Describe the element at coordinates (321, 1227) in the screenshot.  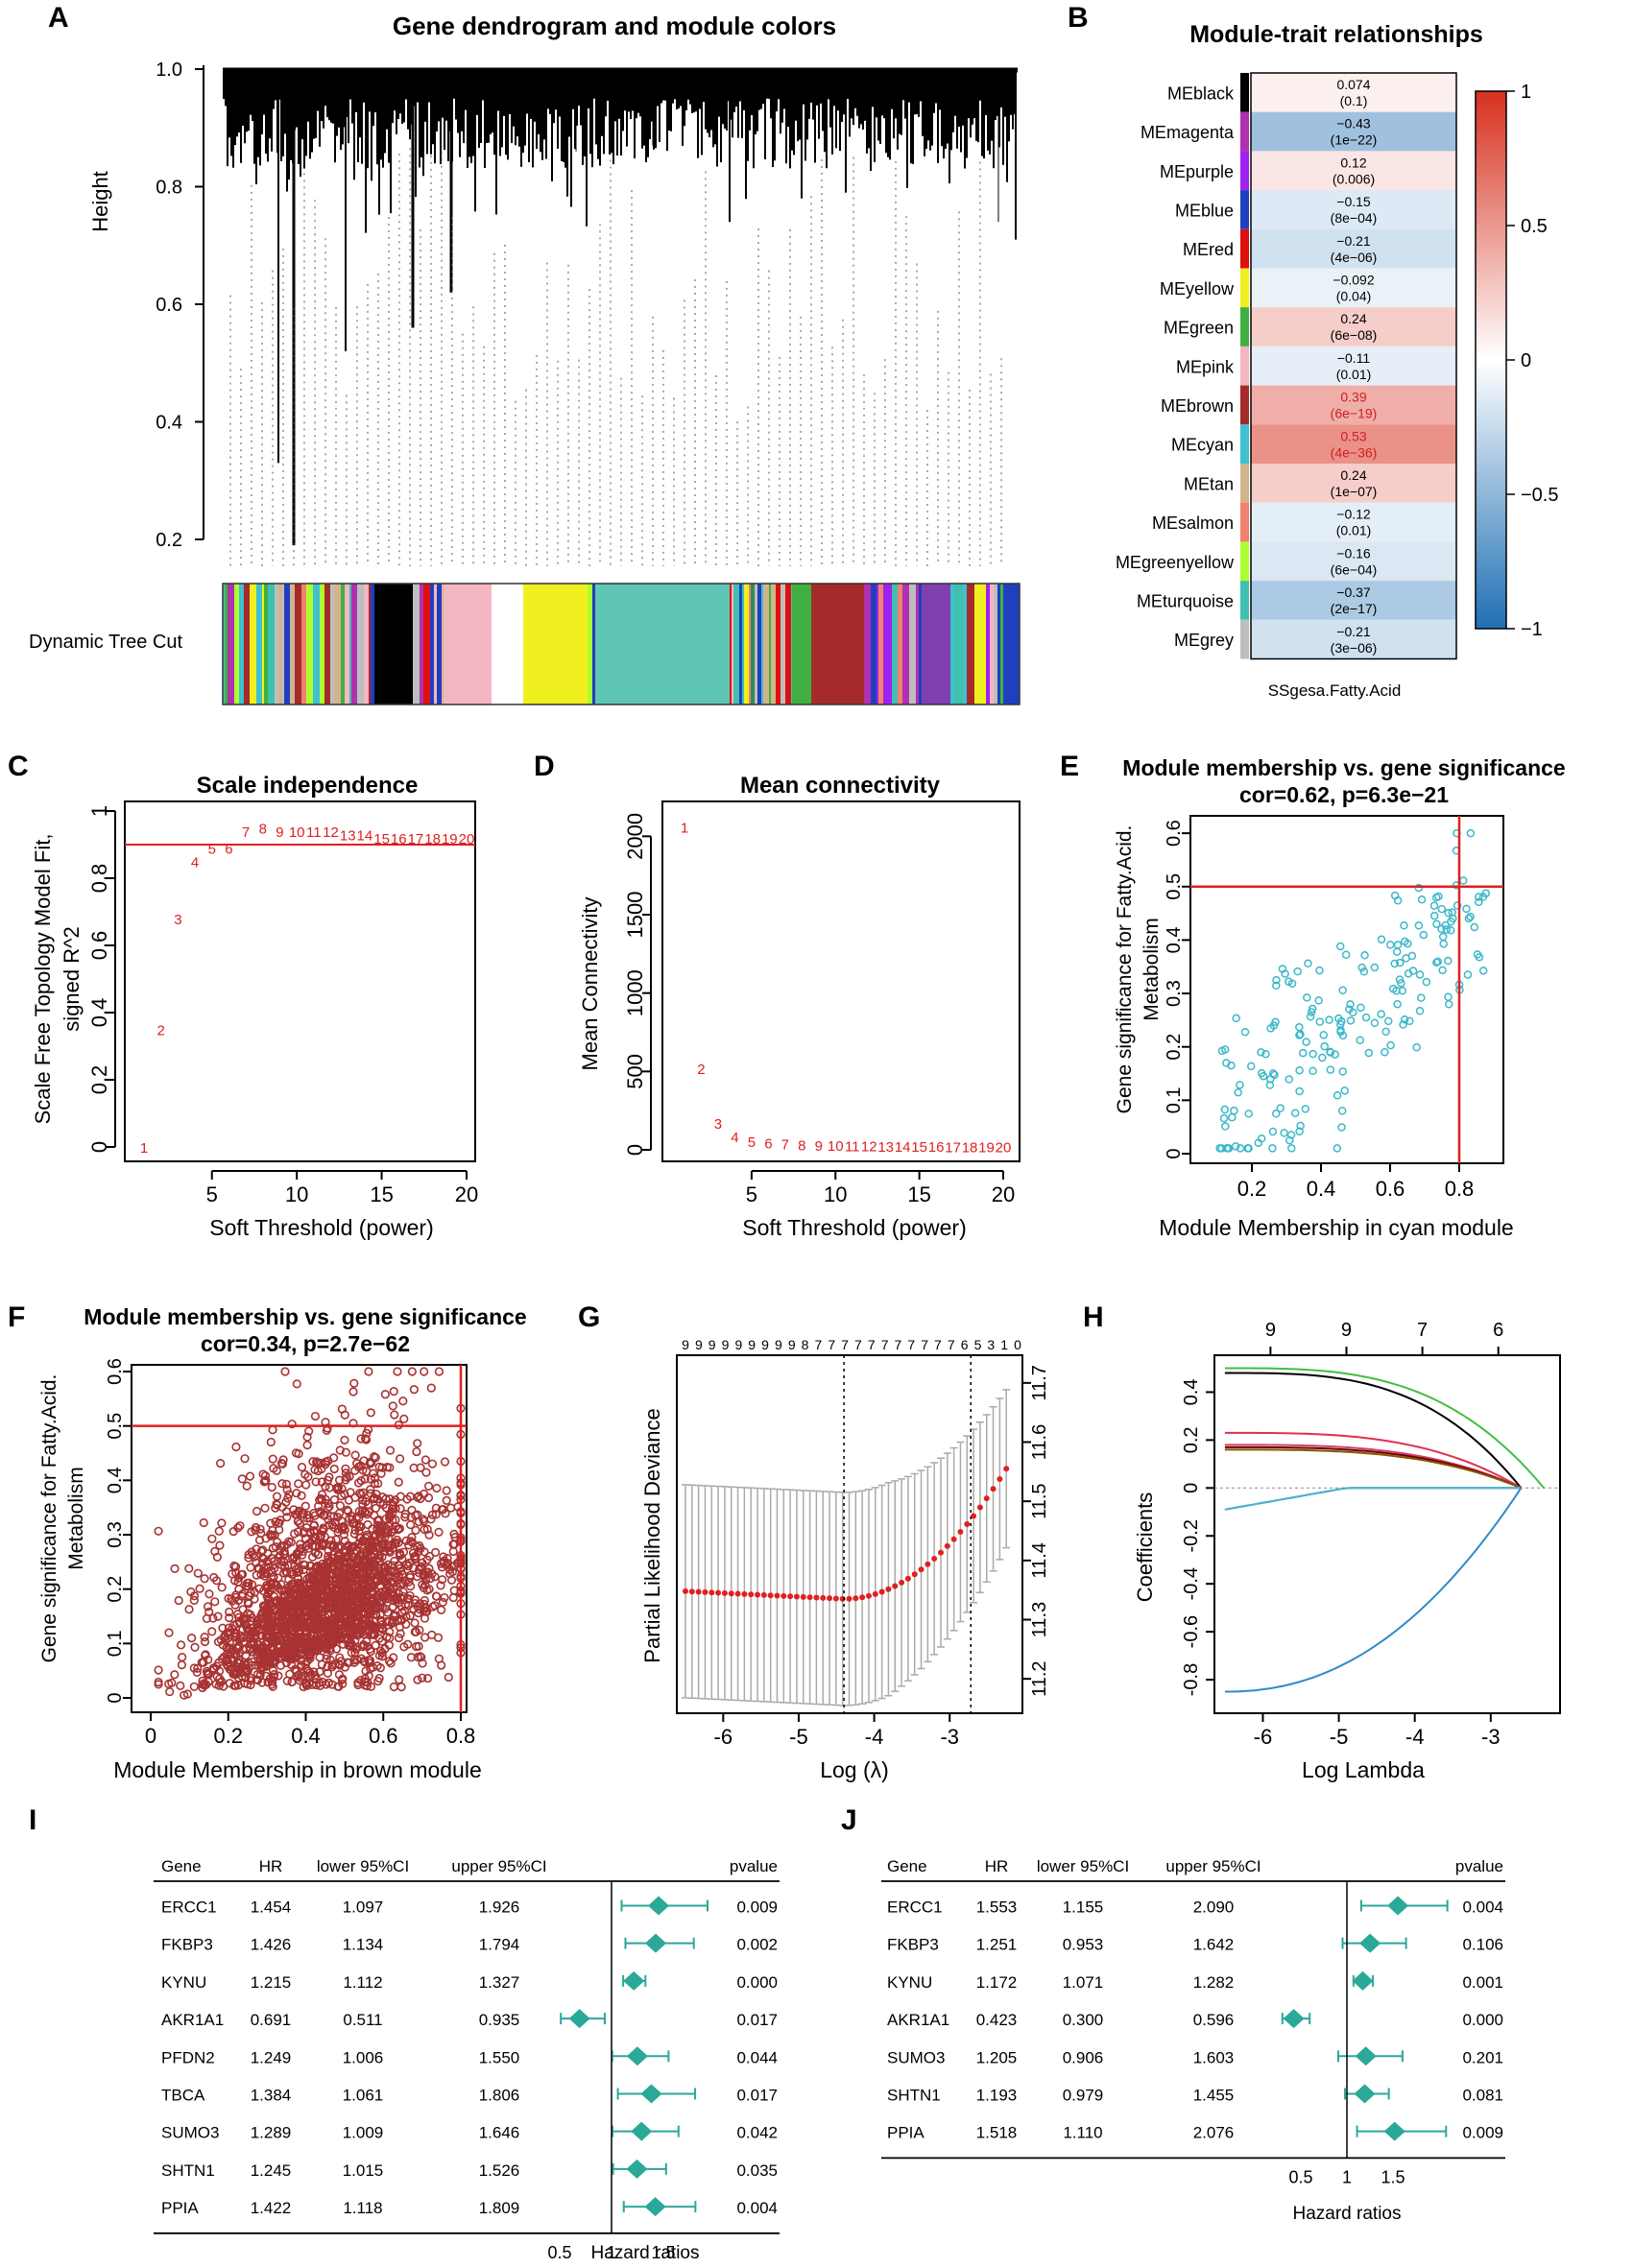
I see `panel-c-xlabel: Soft Threshold (power)` at that location.